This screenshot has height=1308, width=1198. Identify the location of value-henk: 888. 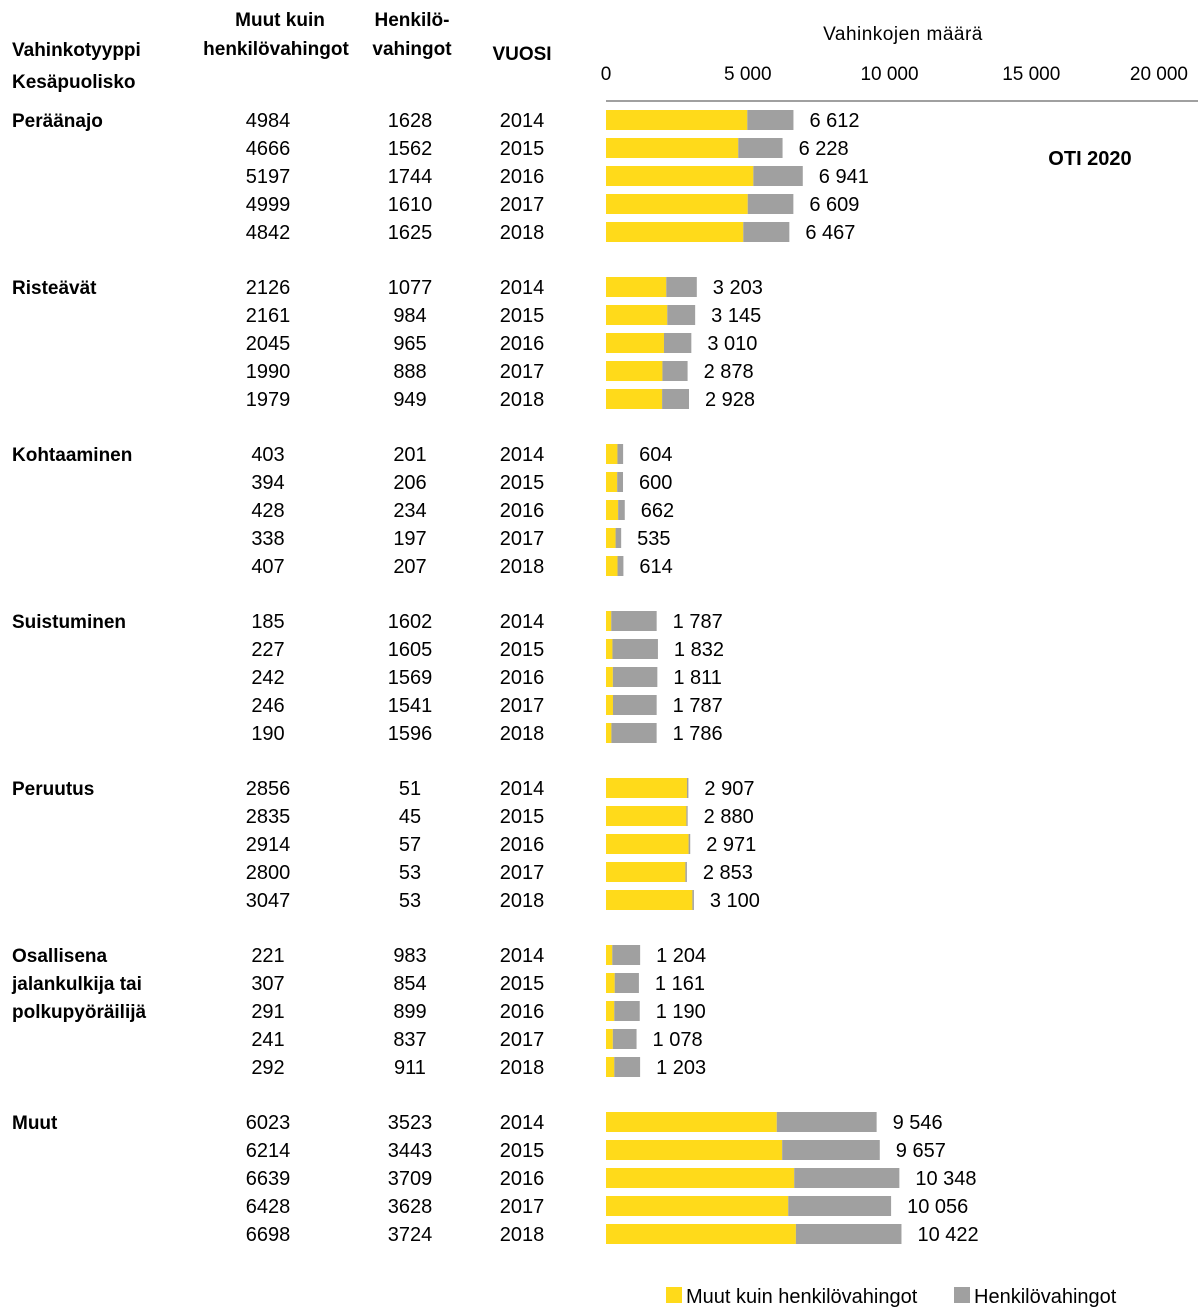
(409, 372).